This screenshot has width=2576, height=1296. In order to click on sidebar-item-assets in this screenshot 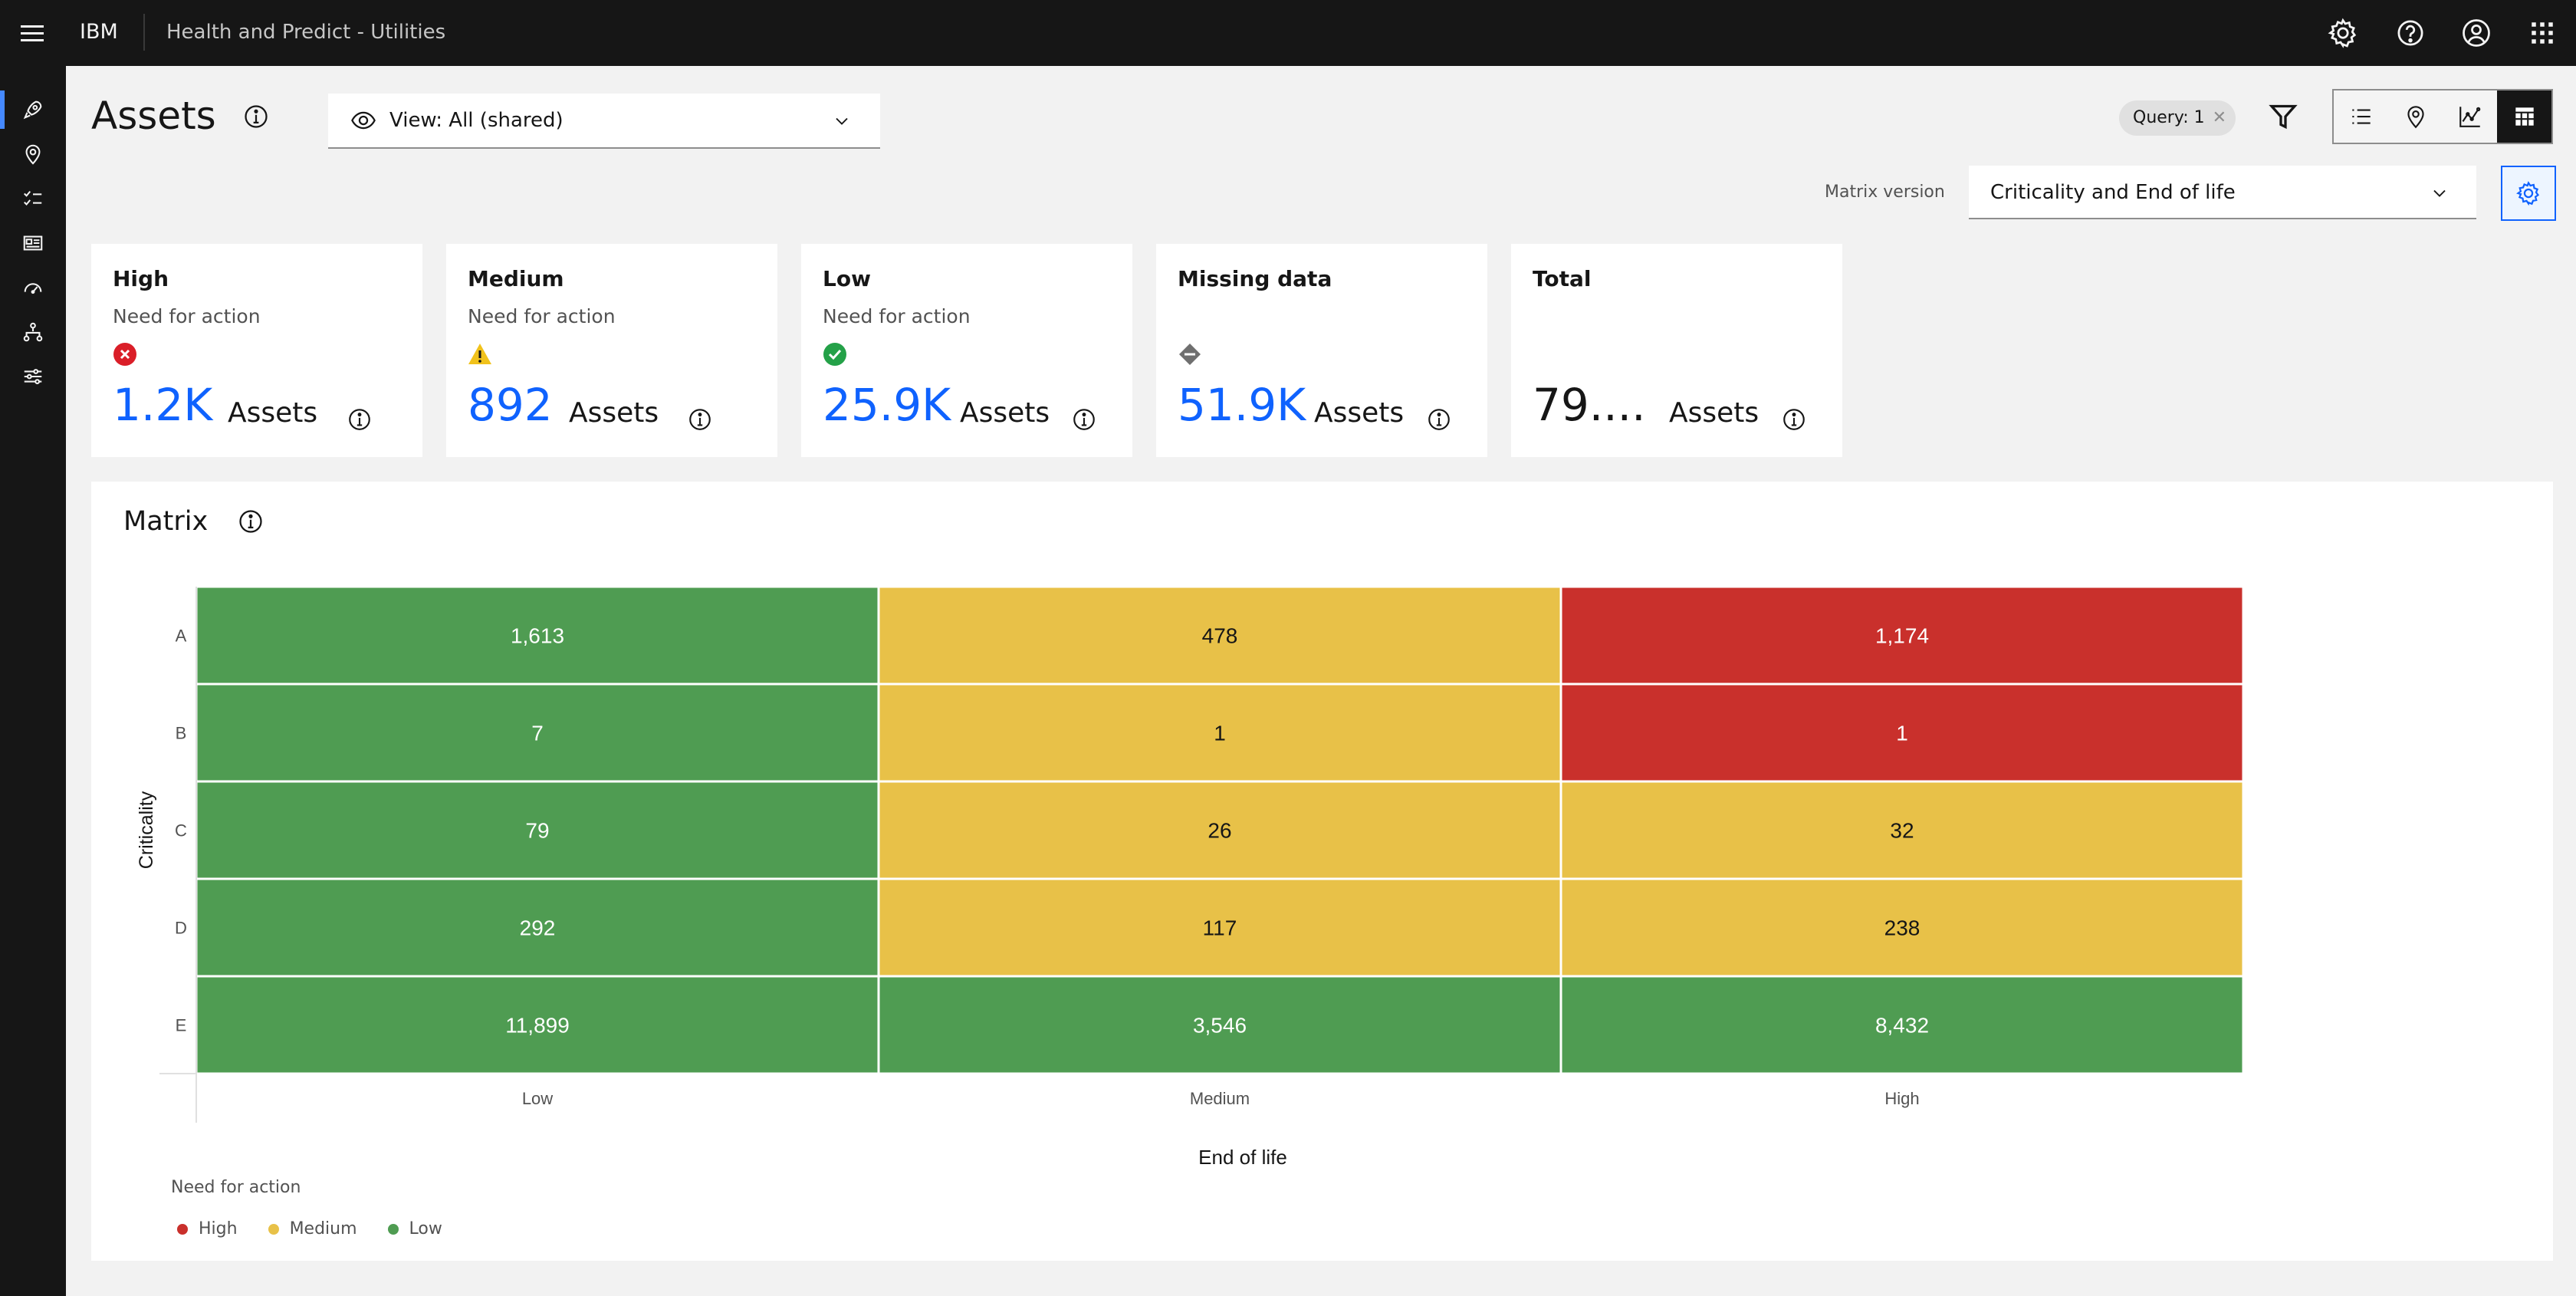, I will do `click(33, 109)`.